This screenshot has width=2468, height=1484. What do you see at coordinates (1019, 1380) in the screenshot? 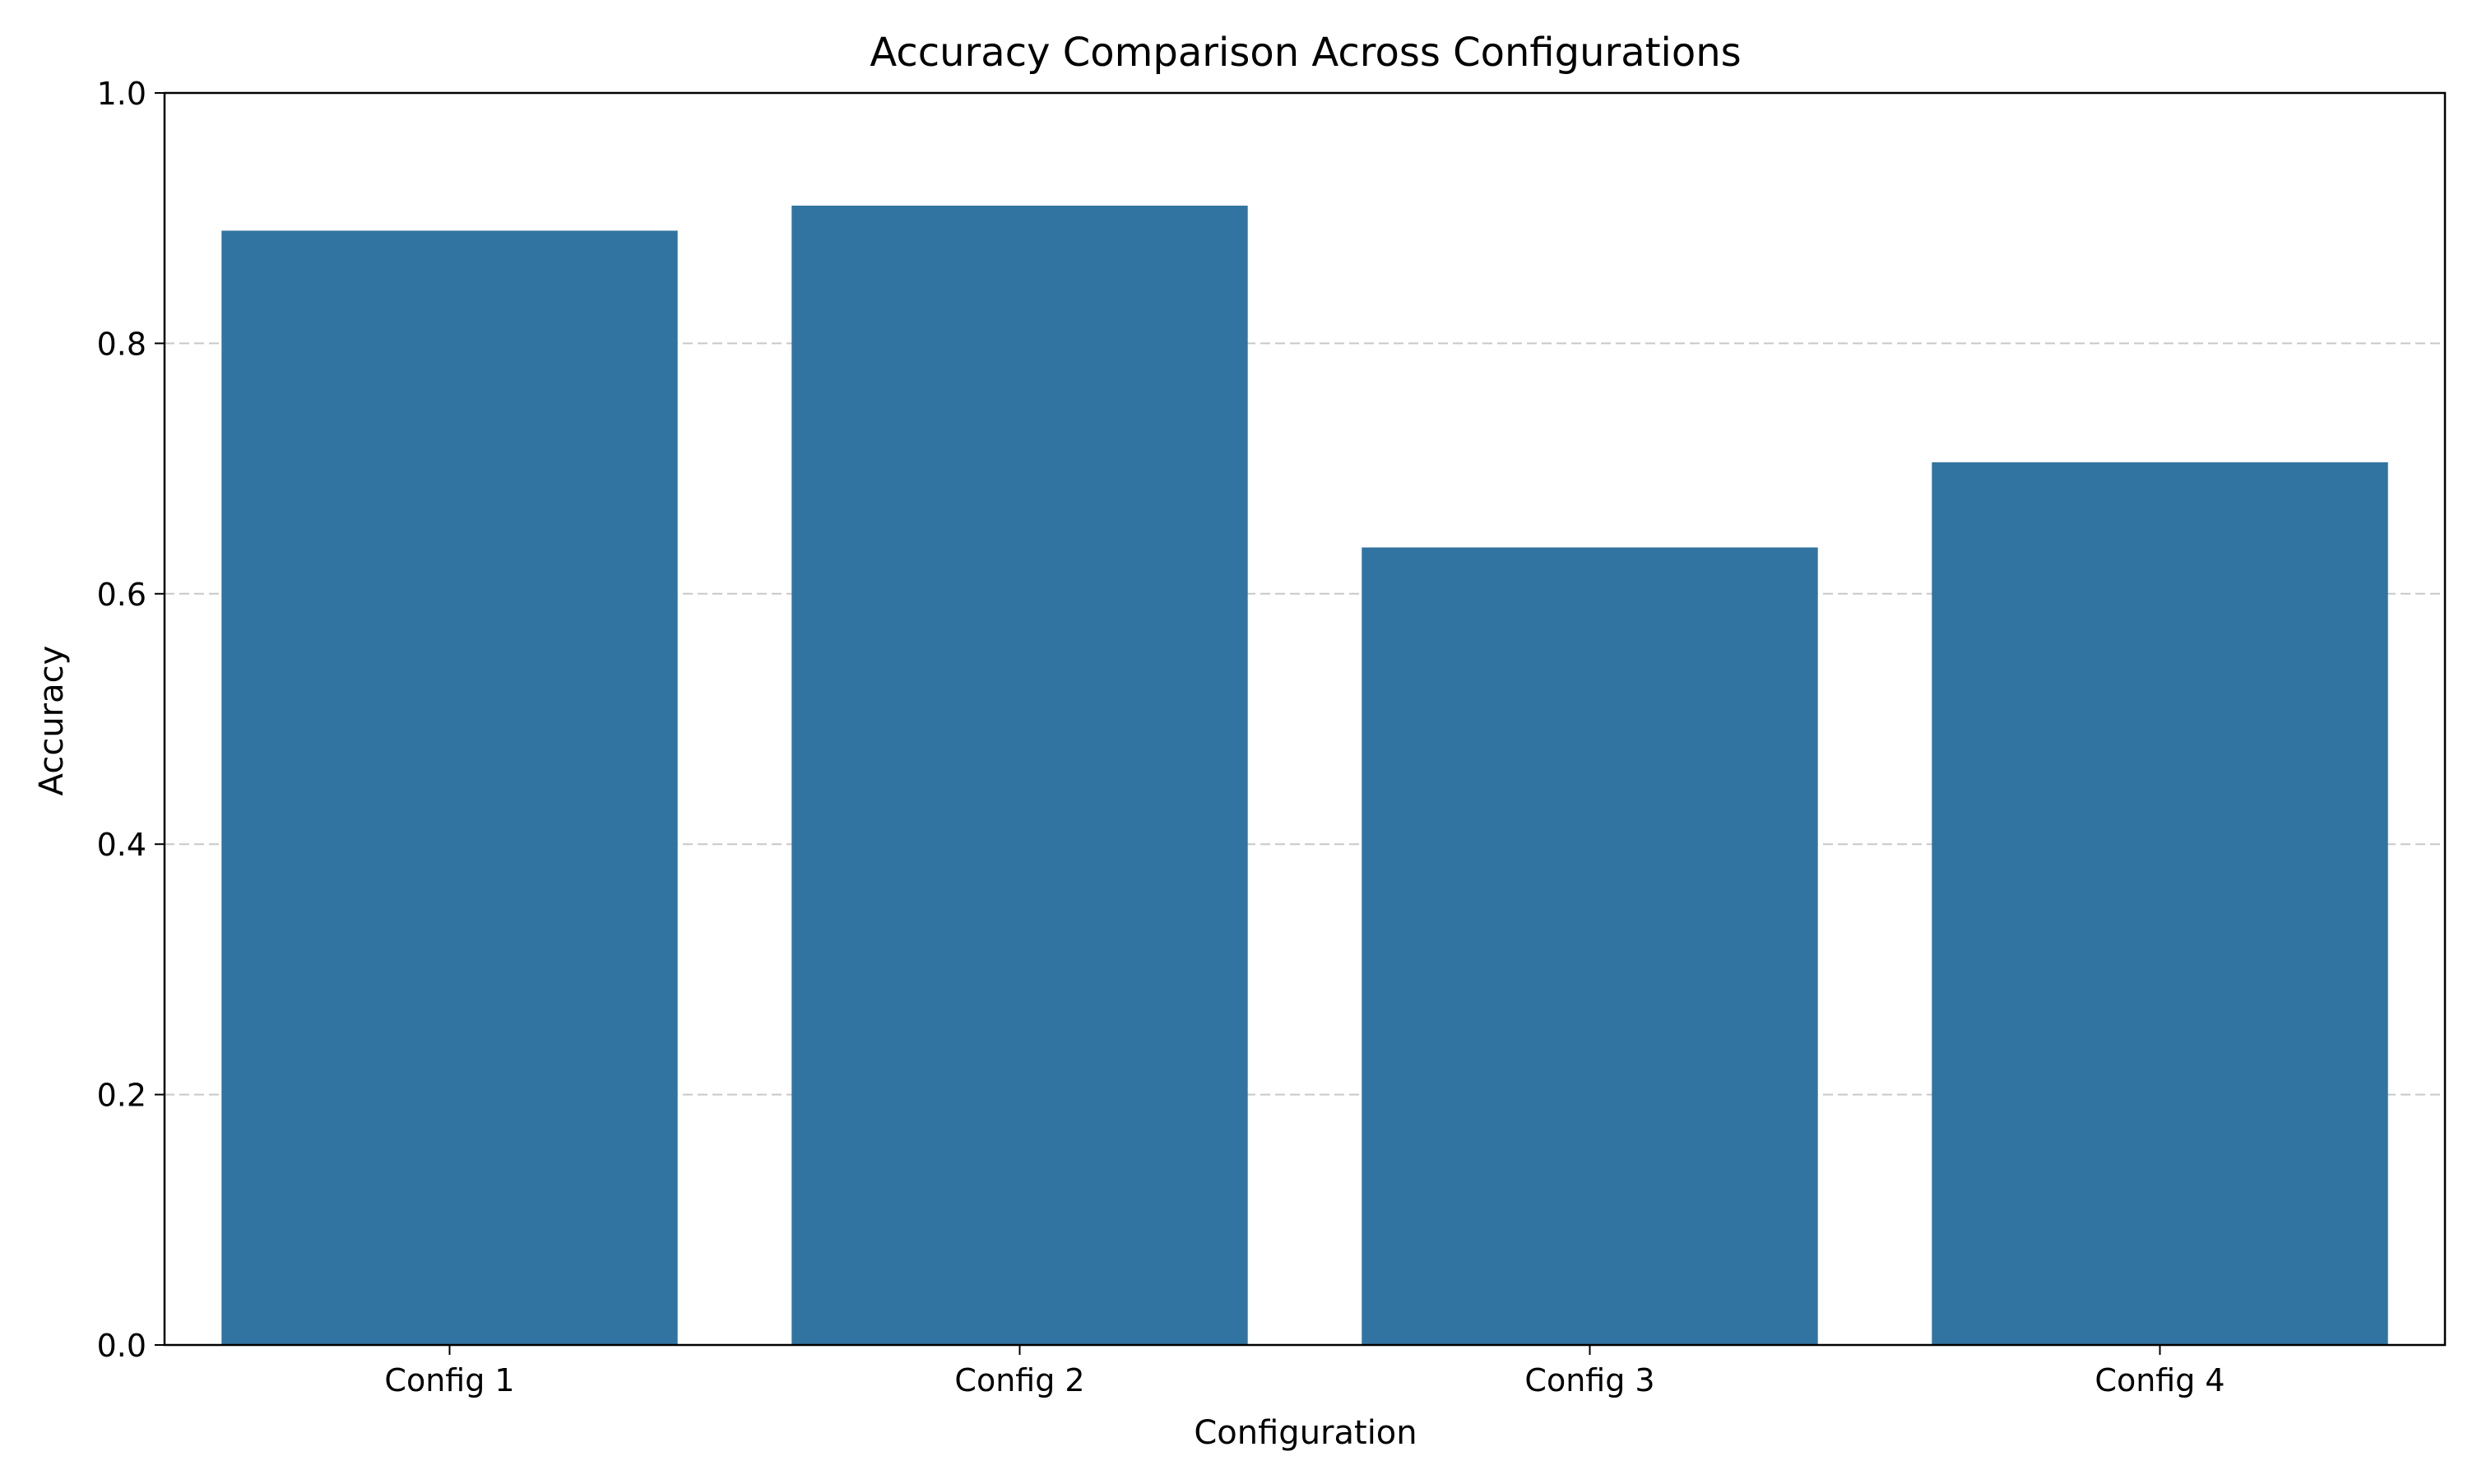
I see `x-tick-label: Config 2` at bounding box center [1019, 1380].